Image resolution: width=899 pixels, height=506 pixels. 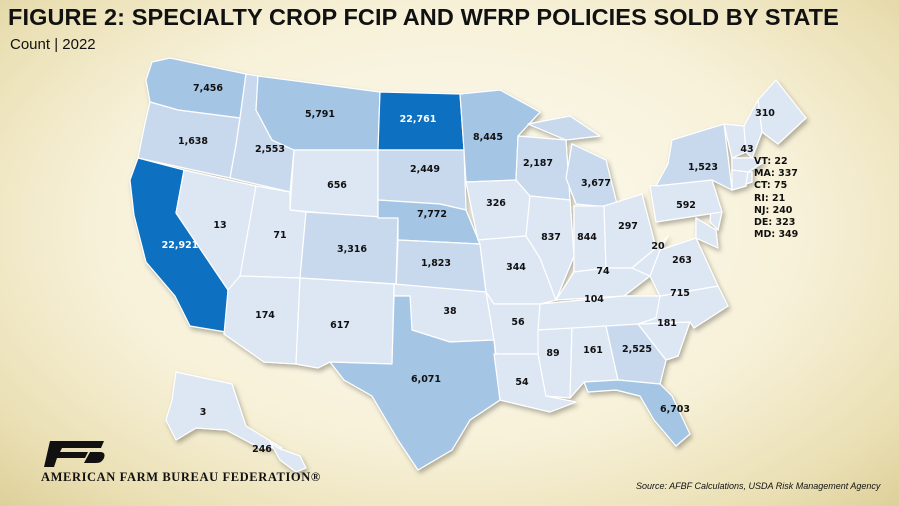 I want to click on logo-mark-b, so click(x=94, y=457).